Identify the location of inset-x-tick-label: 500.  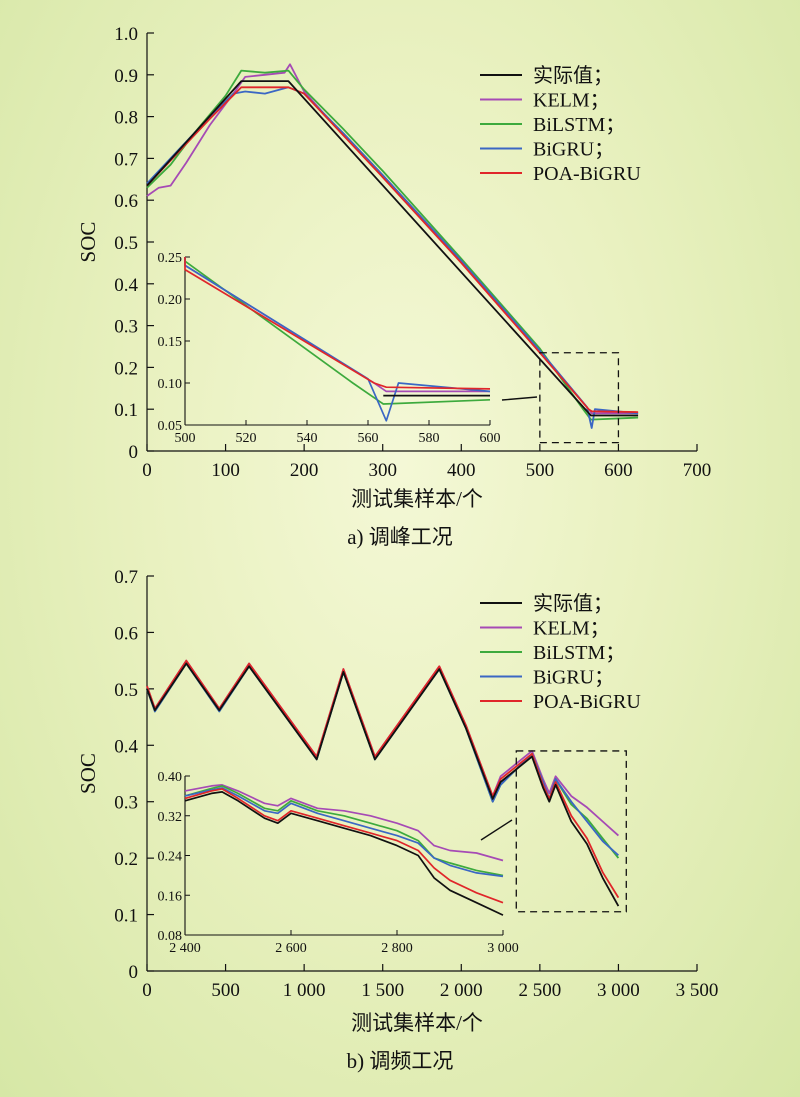
(185, 438).